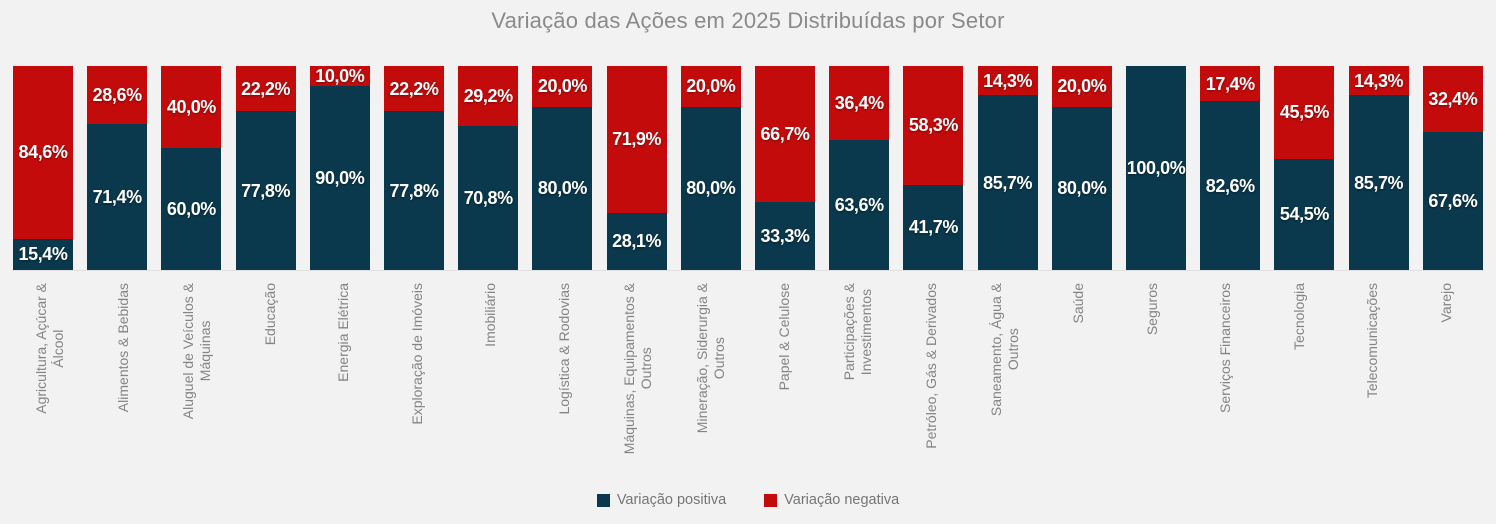 The width and height of the screenshot is (1496, 524). What do you see at coordinates (344, 379) in the screenshot?
I see `x-axis-label-slot: Energia Elétrica` at bounding box center [344, 379].